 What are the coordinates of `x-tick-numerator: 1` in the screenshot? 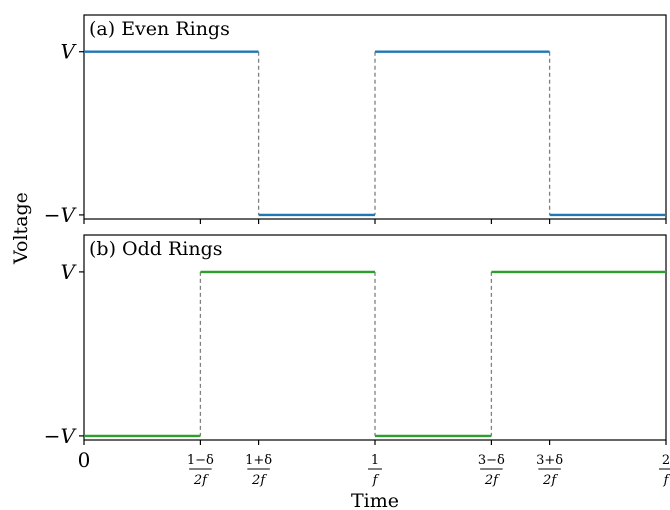 It's located at (375, 460).